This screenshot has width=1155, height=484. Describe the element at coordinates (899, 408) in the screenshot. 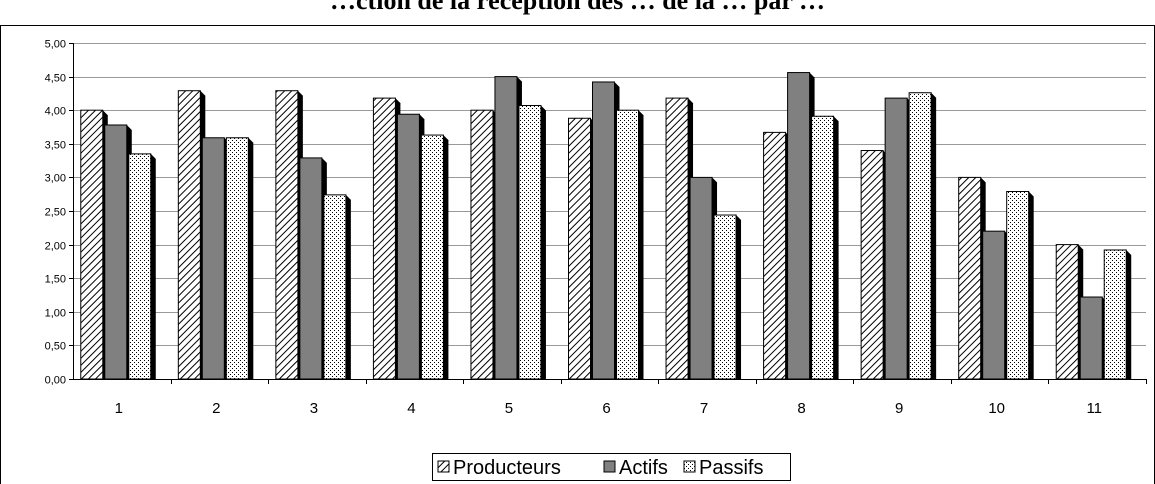

I see `x-tick-label: 9` at that location.